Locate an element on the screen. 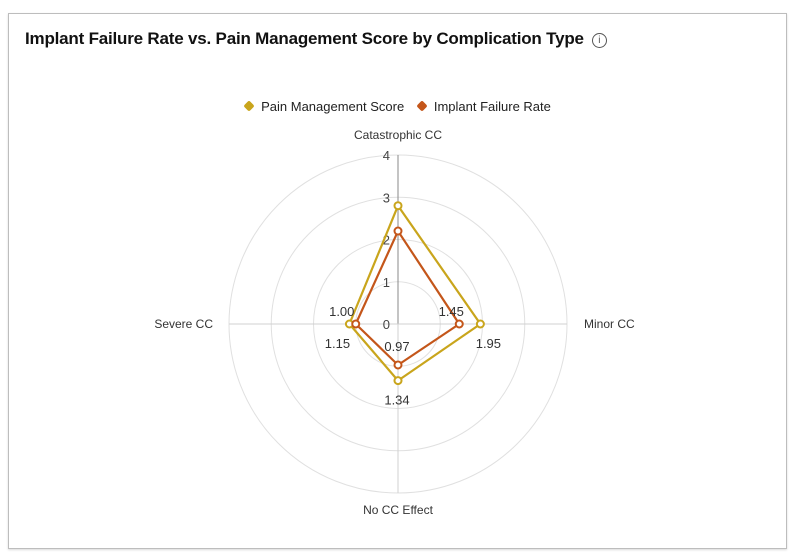 The height and width of the screenshot is (559, 796). axis-label: Severe CC is located at coordinates (183, 324).